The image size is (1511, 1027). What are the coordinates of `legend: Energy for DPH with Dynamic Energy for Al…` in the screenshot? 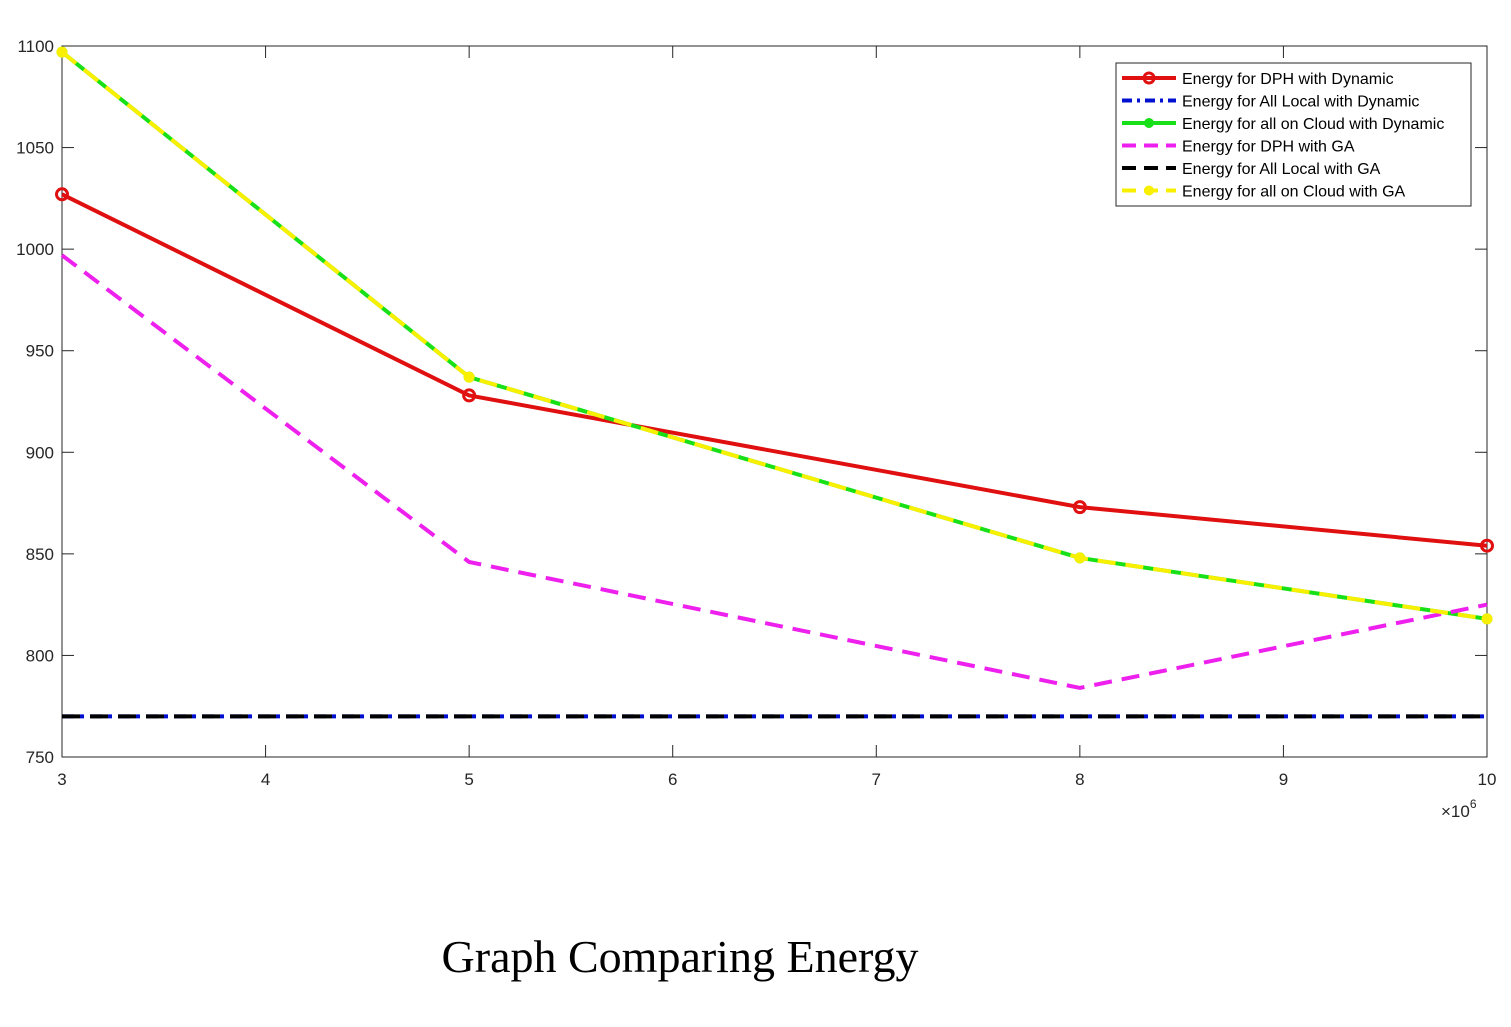 It's located at (1293, 134).